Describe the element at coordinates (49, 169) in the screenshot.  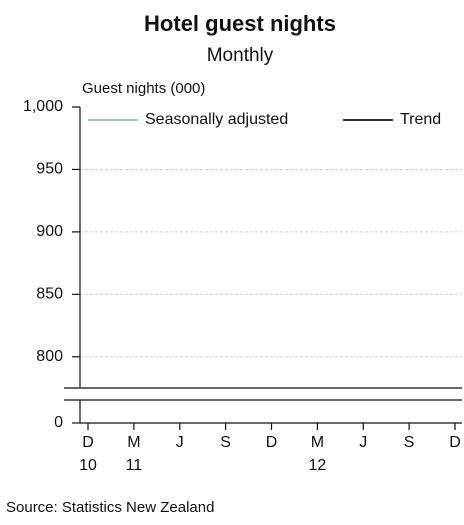
I see `y-tick-label: 950` at that location.